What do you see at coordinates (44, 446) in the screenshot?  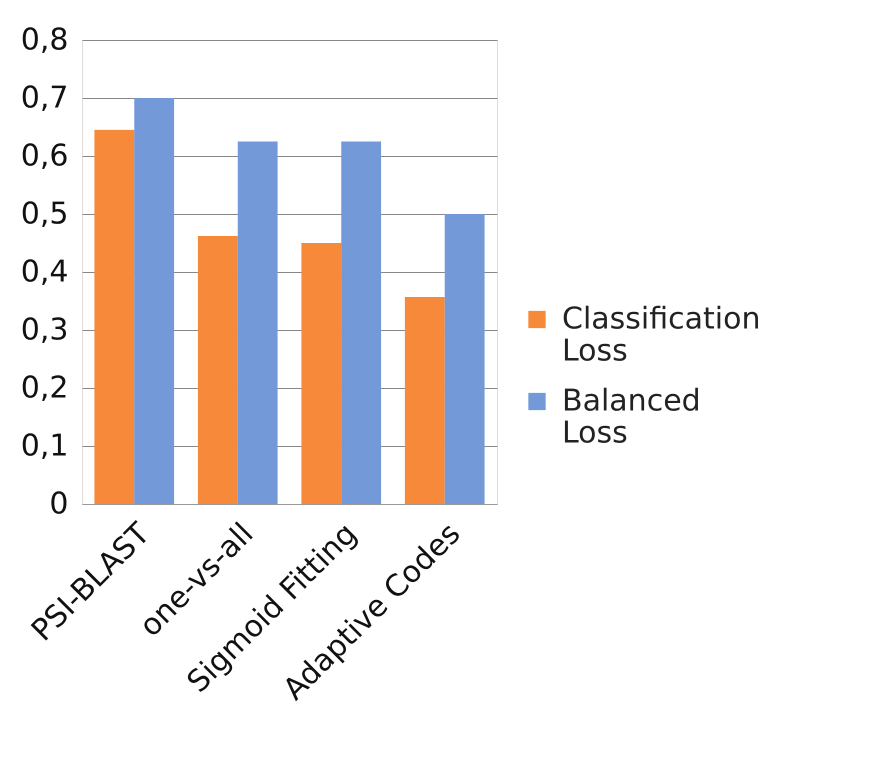 I see `y-tick-label: 0,1` at bounding box center [44, 446].